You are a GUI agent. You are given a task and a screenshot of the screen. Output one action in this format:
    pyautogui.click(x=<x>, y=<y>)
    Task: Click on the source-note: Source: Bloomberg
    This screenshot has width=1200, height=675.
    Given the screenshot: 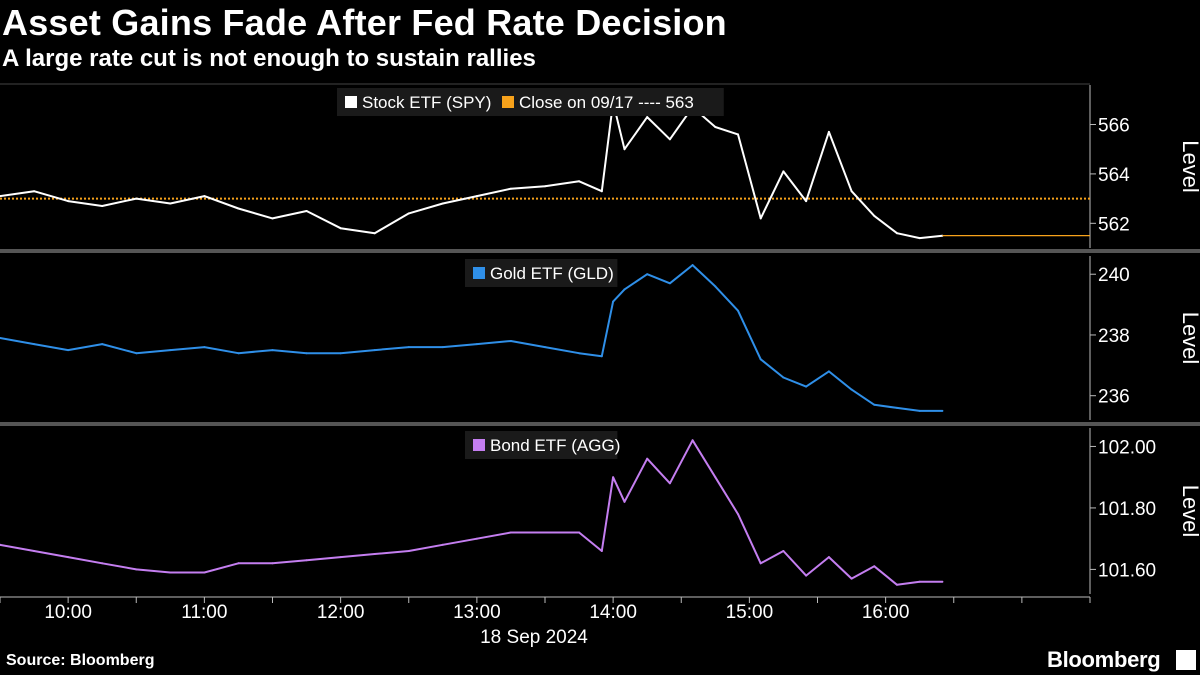 What is the action you would take?
    pyautogui.click(x=80, y=660)
    